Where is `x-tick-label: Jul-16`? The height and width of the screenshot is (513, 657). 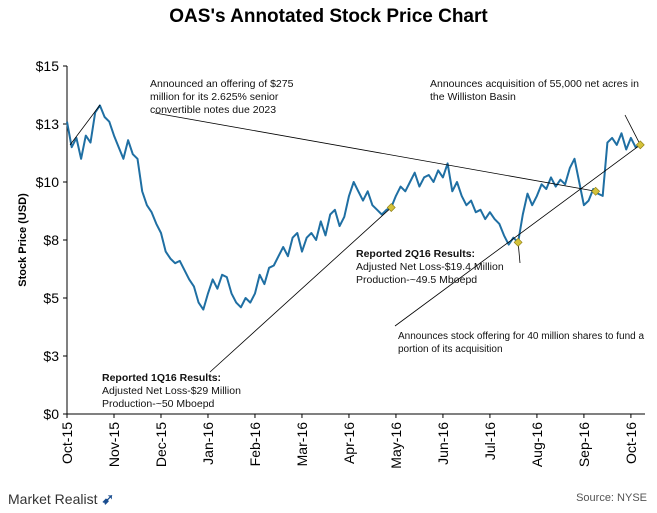
x-tick-label: Jul-16 is located at coordinates (490, 441).